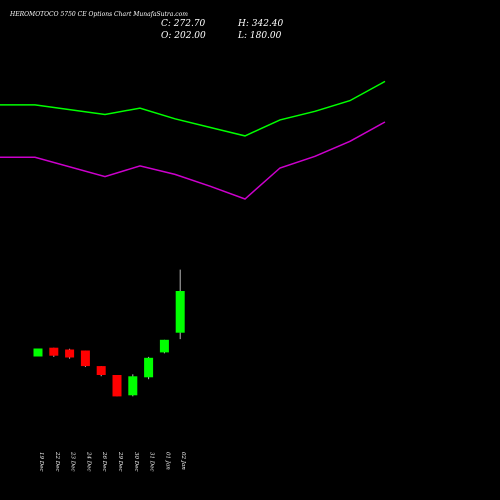 The width and height of the screenshot is (500, 500). Describe the element at coordinates (88, 461) in the screenshot. I see `x-tick-label: 24 Dec` at that location.